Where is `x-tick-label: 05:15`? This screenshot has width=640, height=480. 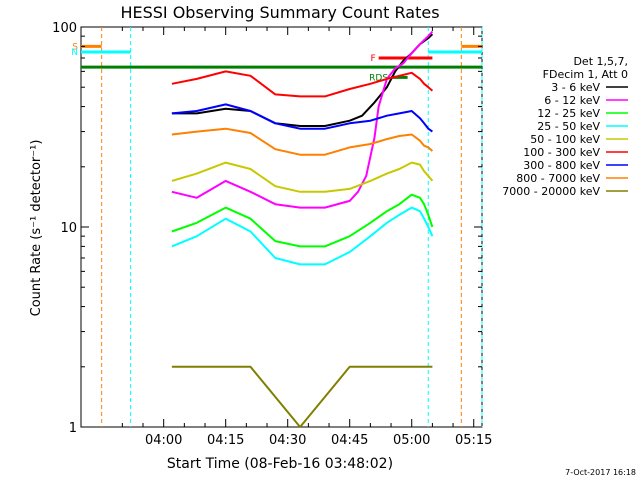 x-tick-label: 05:15 is located at coordinates (473, 440).